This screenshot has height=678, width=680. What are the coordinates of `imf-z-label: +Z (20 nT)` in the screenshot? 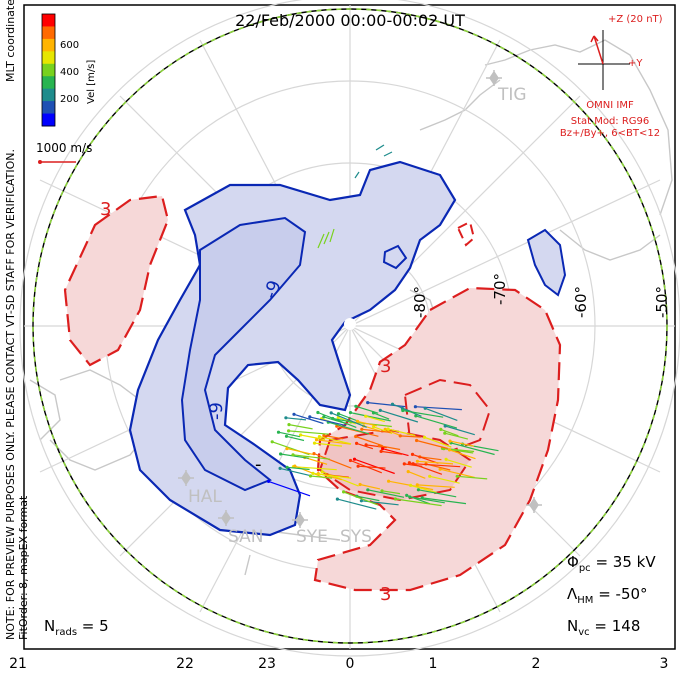 It's located at (635, 19).